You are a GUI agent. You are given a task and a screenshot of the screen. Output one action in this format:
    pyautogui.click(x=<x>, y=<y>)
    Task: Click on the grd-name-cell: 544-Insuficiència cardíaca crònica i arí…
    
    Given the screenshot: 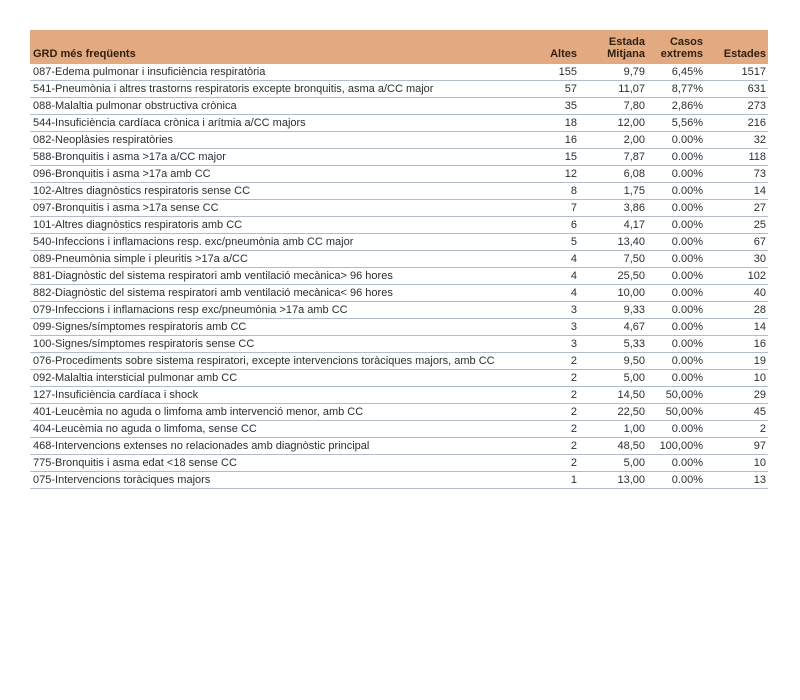 What is the action you would take?
    pyautogui.click(x=269, y=123)
    